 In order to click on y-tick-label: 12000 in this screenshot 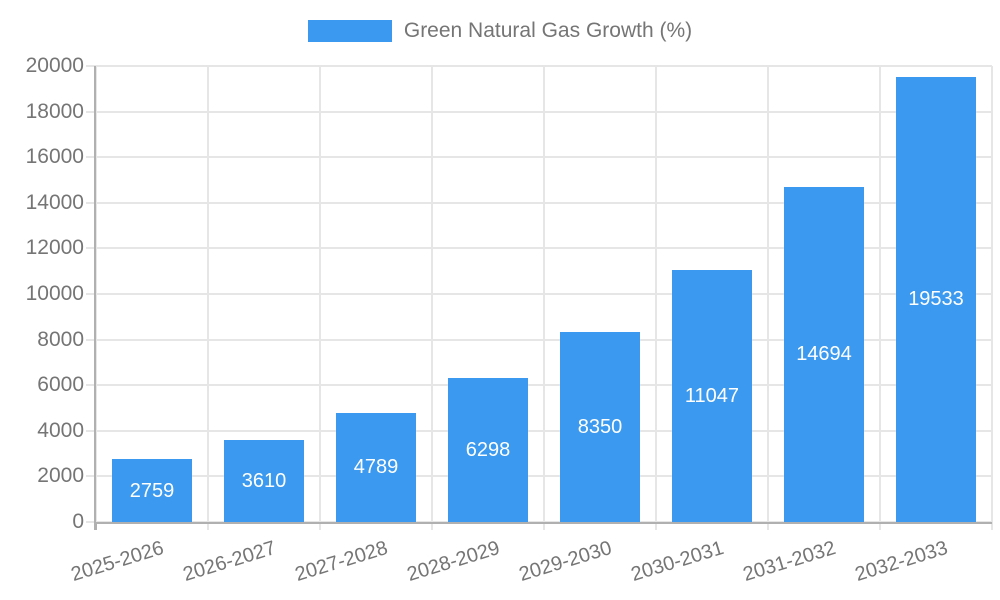, I will do `click(54, 248)`.